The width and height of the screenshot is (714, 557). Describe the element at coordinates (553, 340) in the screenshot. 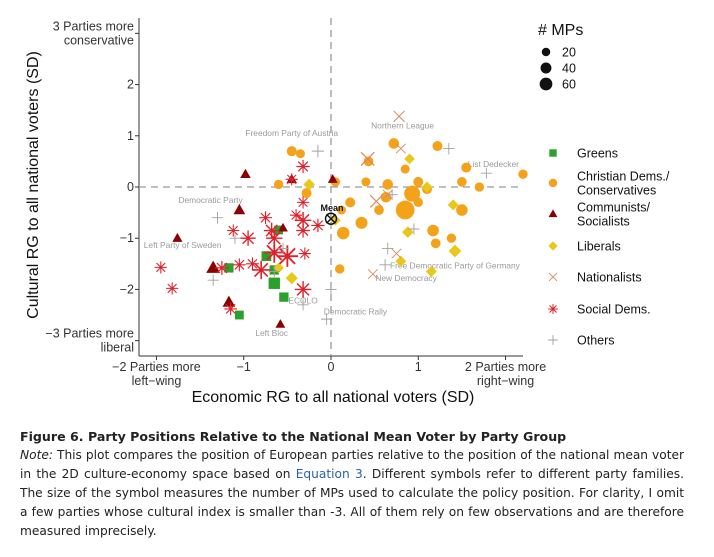

I see `legend-marker-others` at that location.